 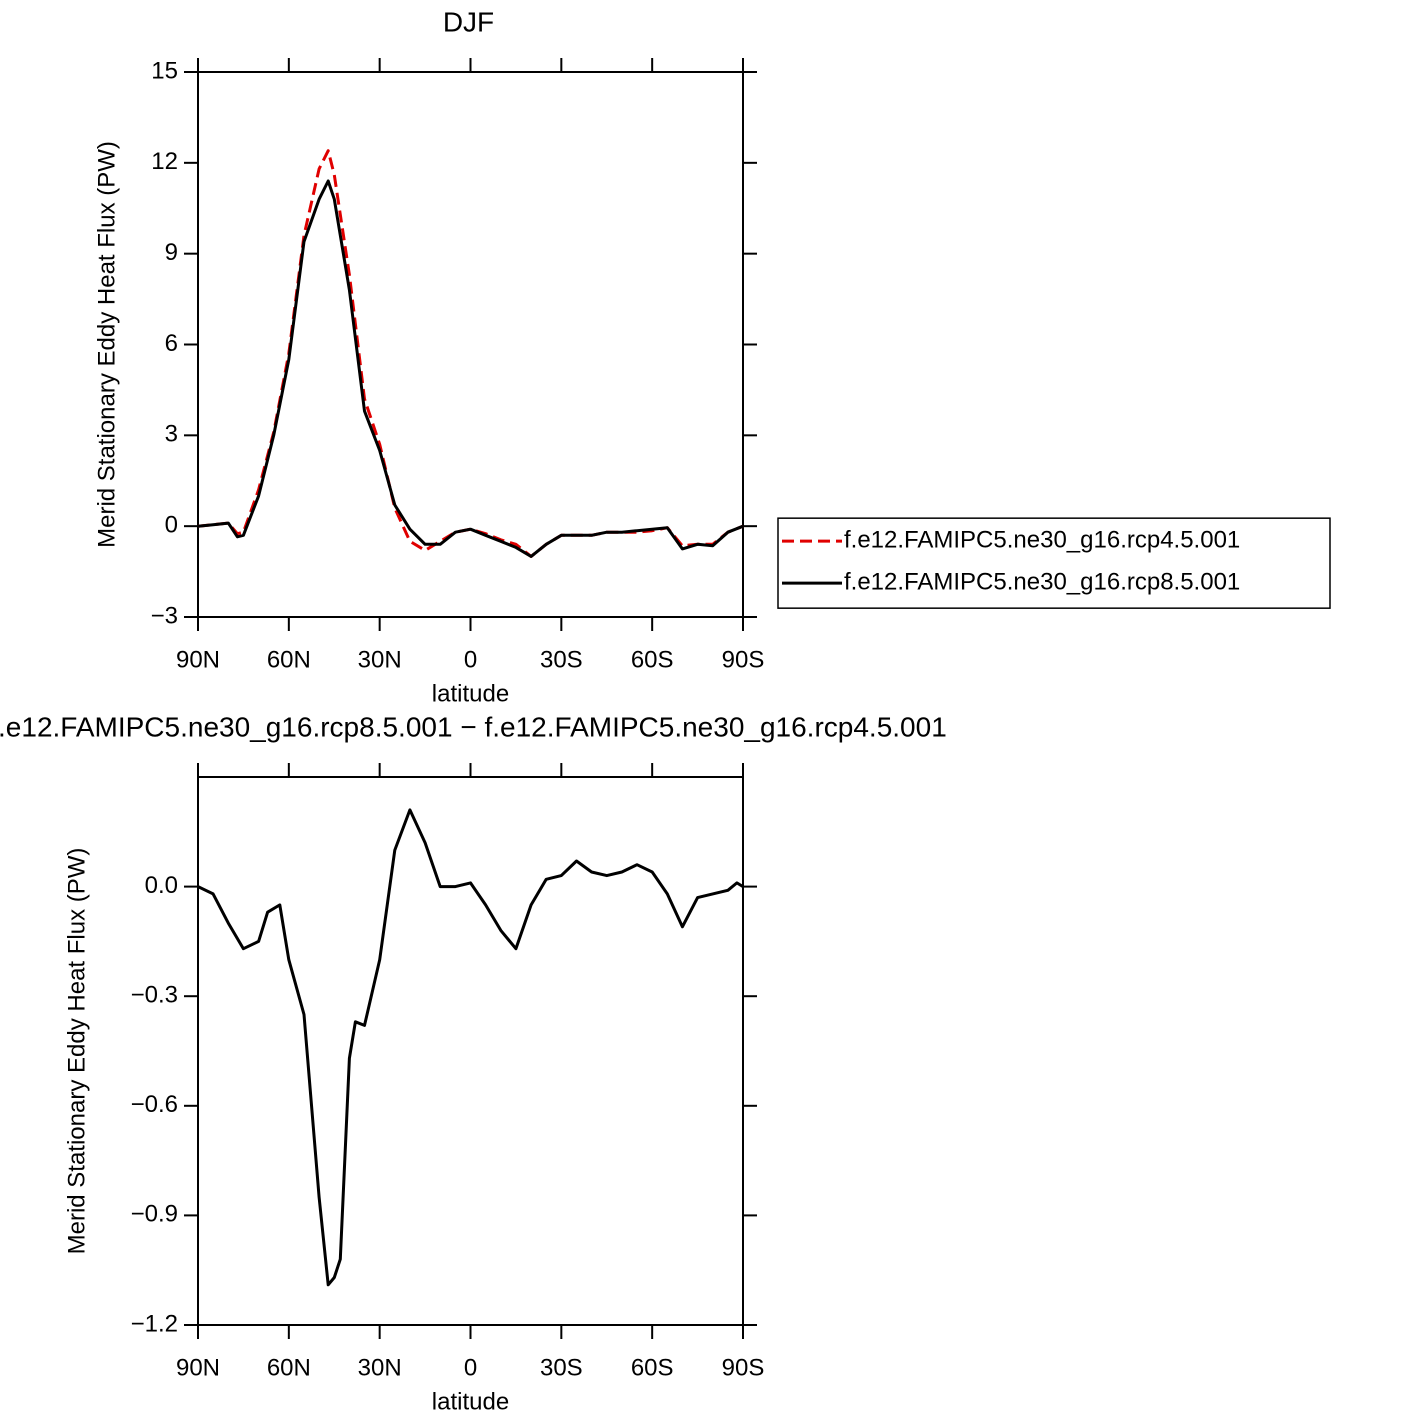 What do you see at coordinates (161, 885) in the screenshot?
I see `y-tick-label: 0.0` at bounding box center [161, 885].